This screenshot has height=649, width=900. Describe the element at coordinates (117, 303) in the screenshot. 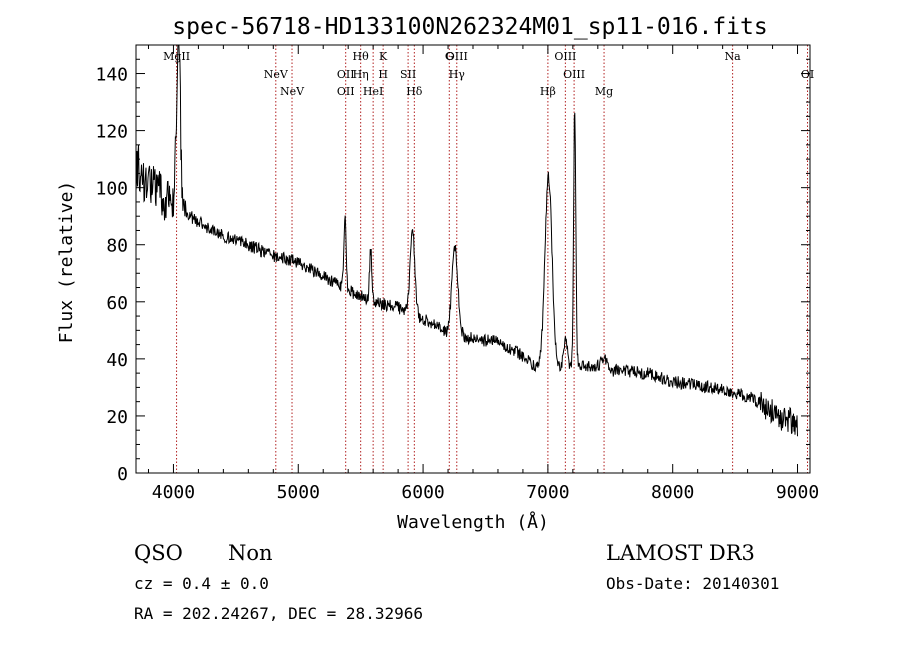

I see `y-tick-label: 60` at that location.